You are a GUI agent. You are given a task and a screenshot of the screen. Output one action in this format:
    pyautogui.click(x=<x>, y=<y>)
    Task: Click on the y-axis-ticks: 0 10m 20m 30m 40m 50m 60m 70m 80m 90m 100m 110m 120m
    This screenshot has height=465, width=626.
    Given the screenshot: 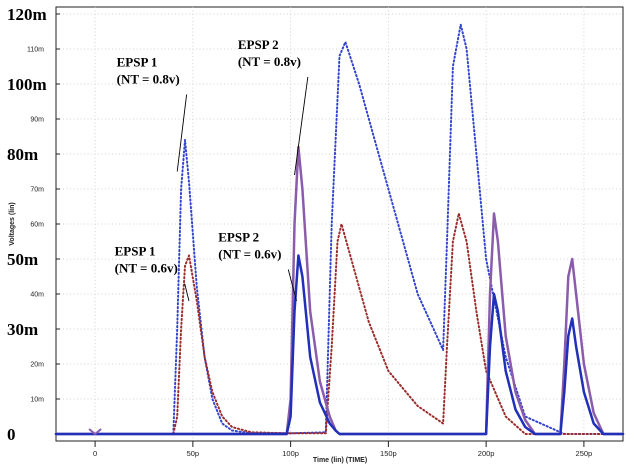 What is the action you would take?
    pyautogui.click(x=33, y=224)
    